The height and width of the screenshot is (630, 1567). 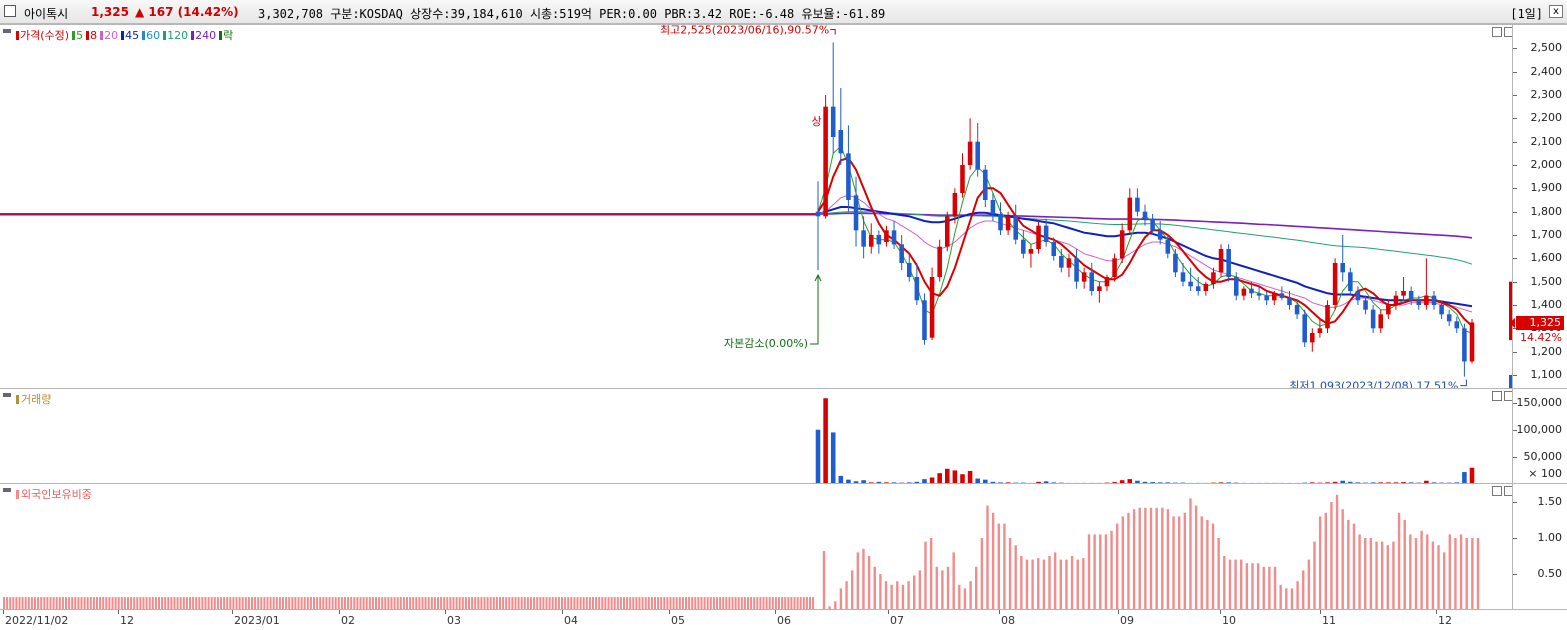 I want to click on legend-item: 20, so click(x=111, y=35).